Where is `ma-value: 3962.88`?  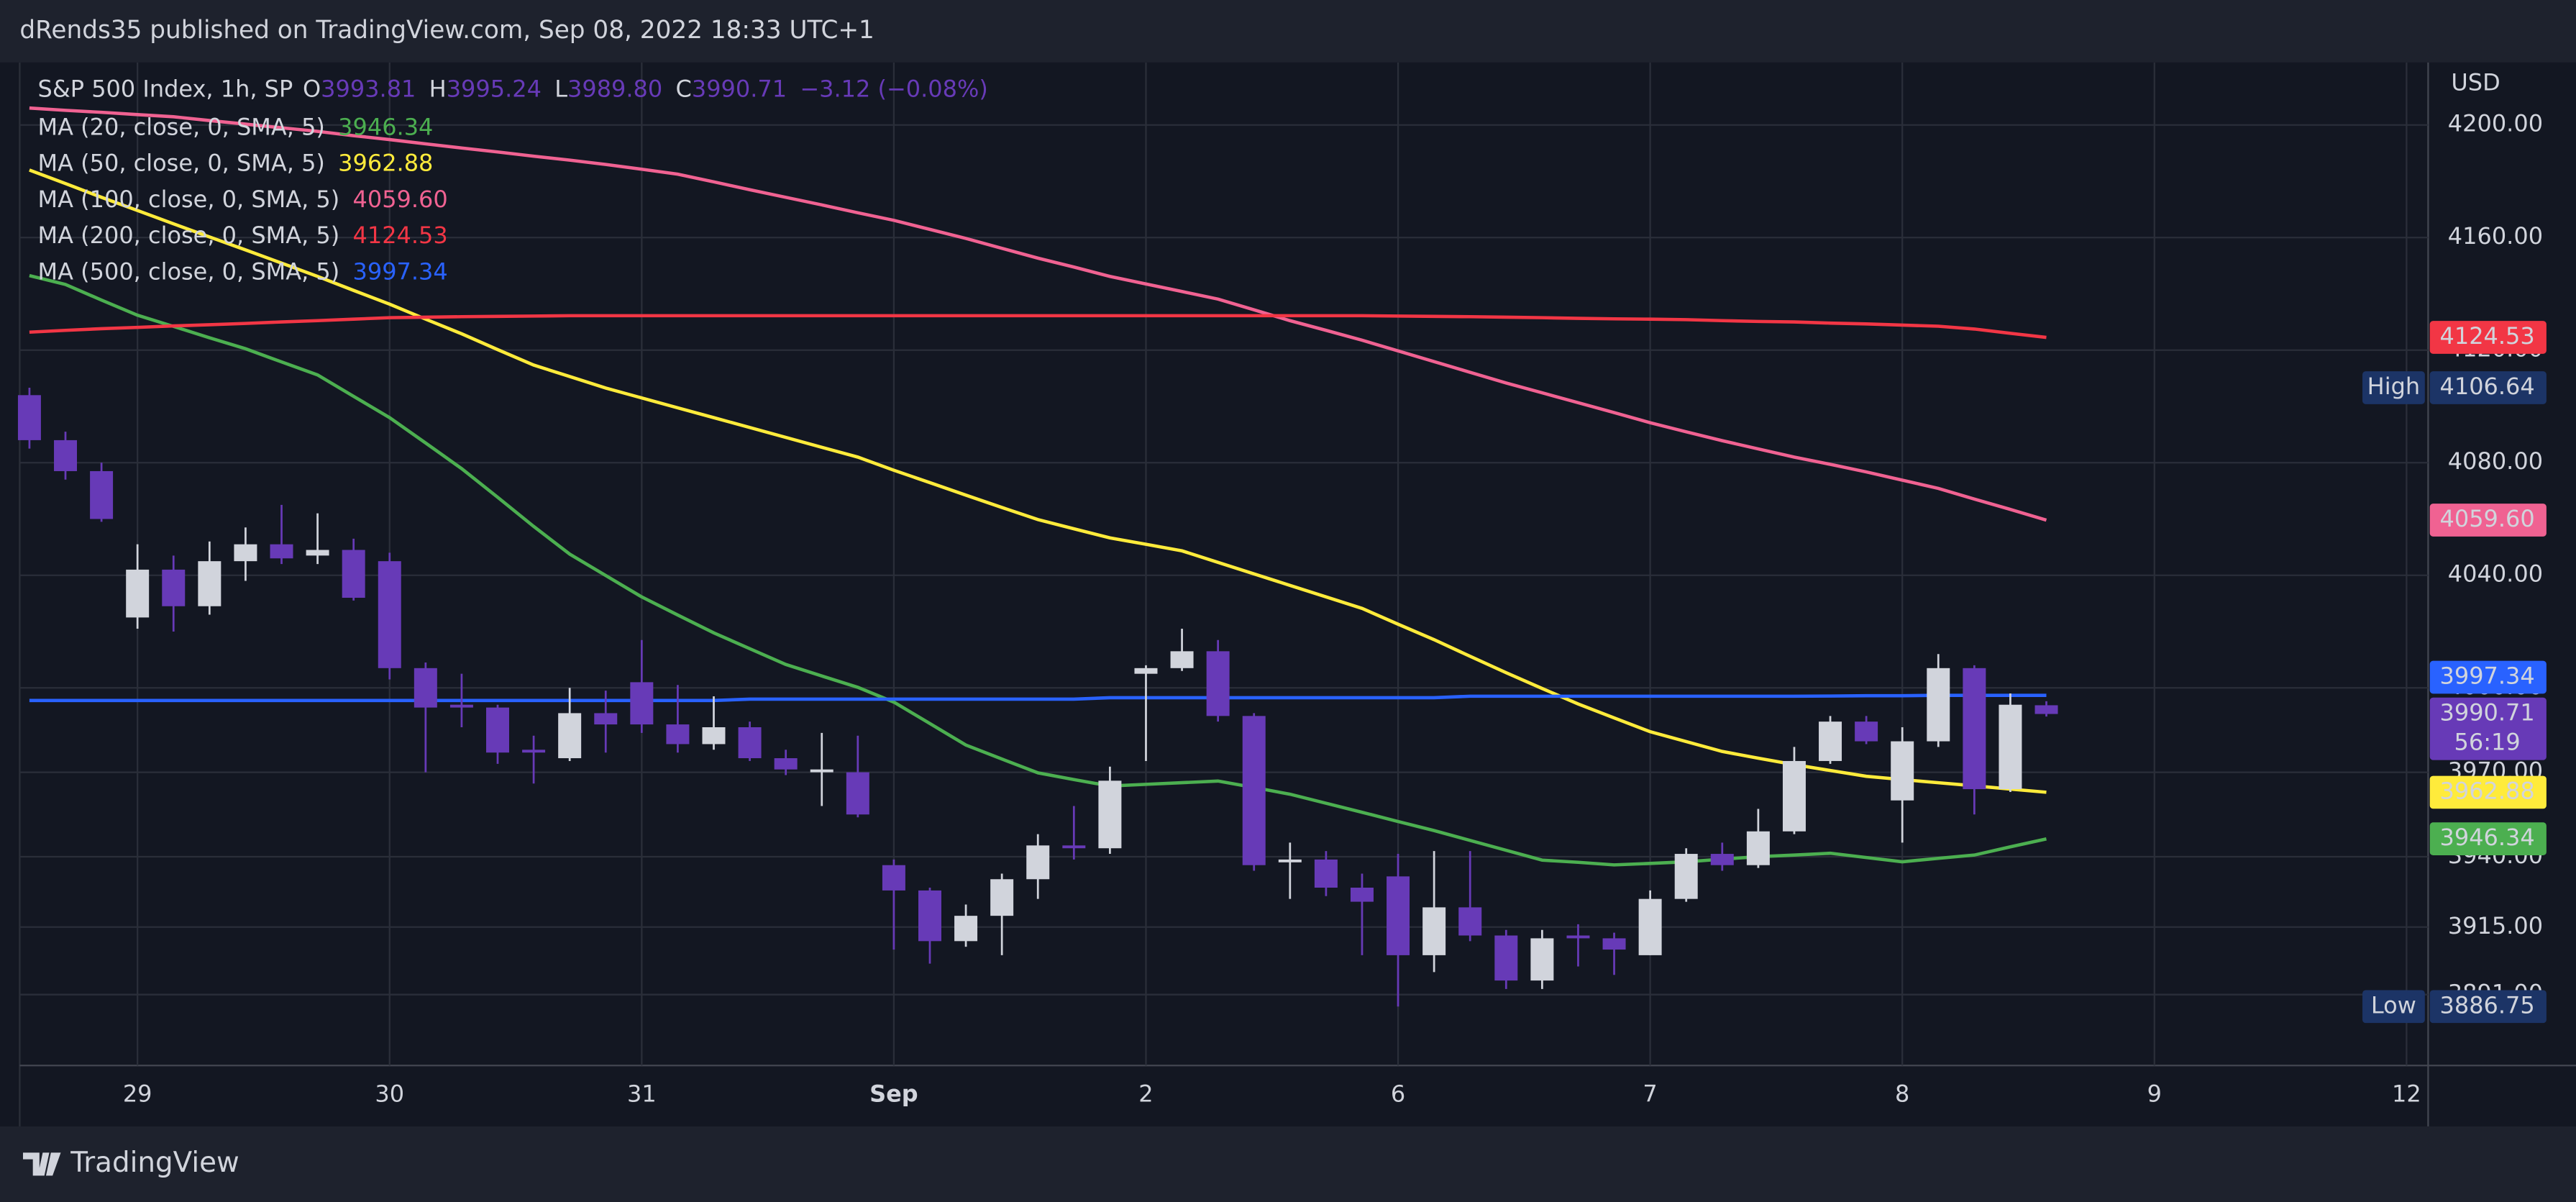
ma-value: 3962.88 is located at coordinates (386, 164).